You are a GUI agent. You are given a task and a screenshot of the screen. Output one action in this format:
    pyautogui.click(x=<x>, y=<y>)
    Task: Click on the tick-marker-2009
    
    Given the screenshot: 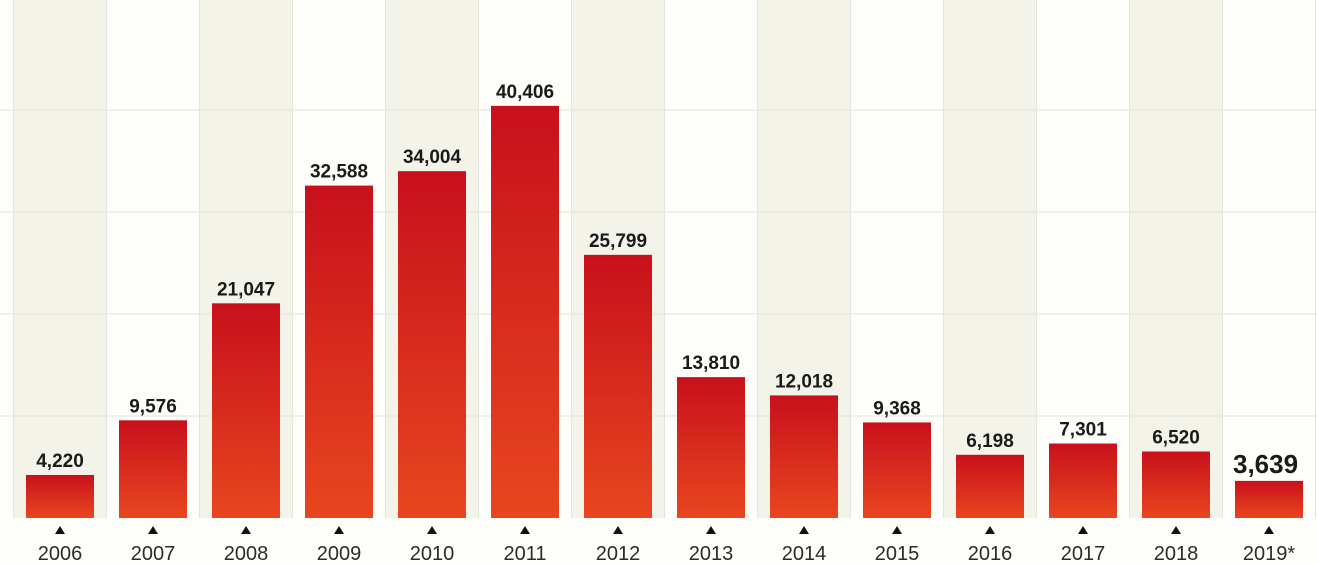 What is the action you would take?
    pyautogui.click(x=339, y=530)
    